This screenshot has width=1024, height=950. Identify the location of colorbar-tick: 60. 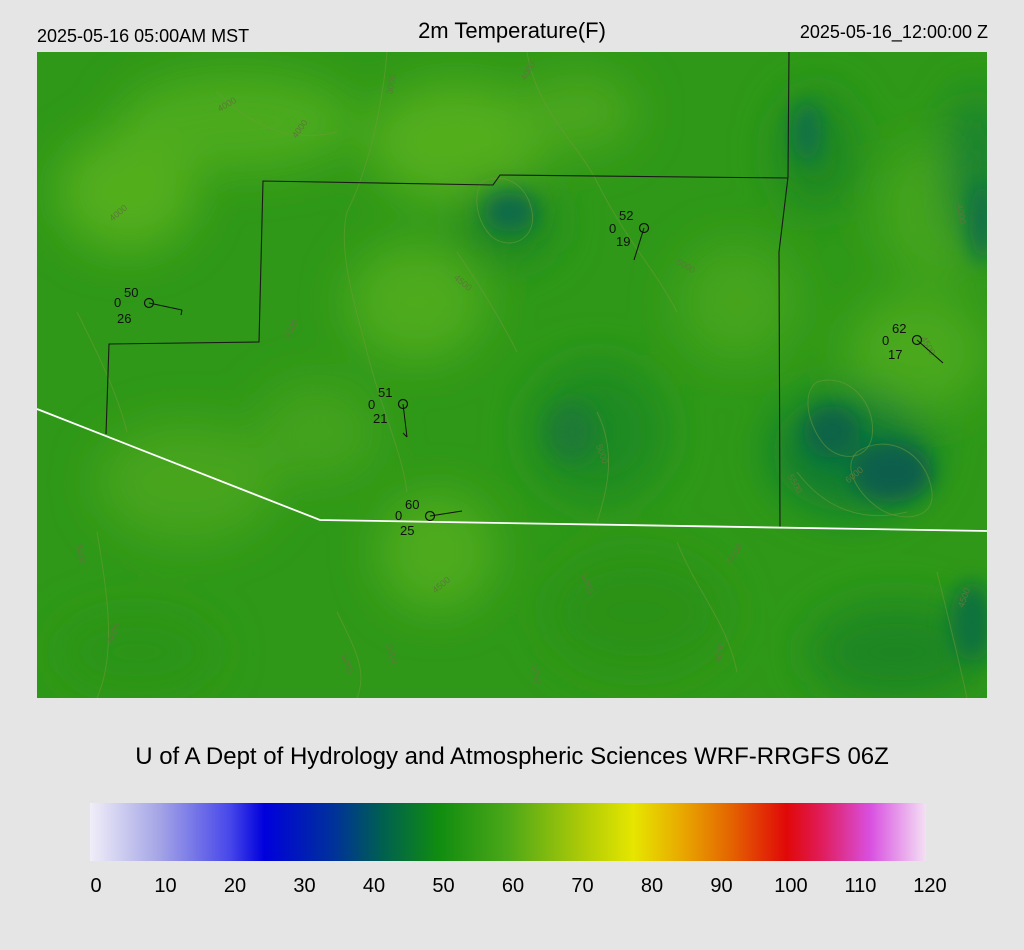
(513, 886).